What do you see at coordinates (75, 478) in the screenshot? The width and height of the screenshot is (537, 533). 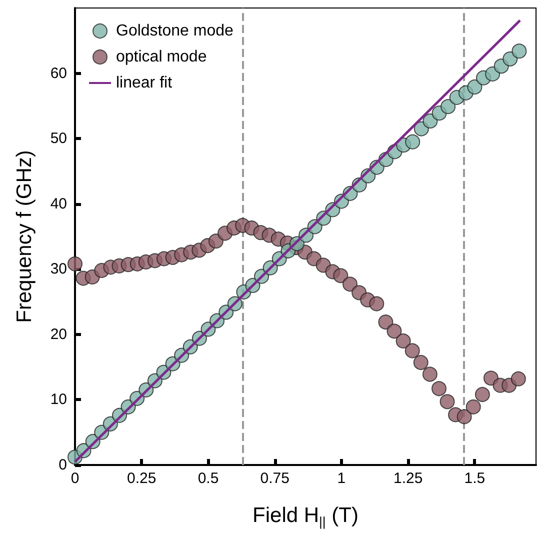 I see `x-tick-label: 0` at bounding box center [75, 478].